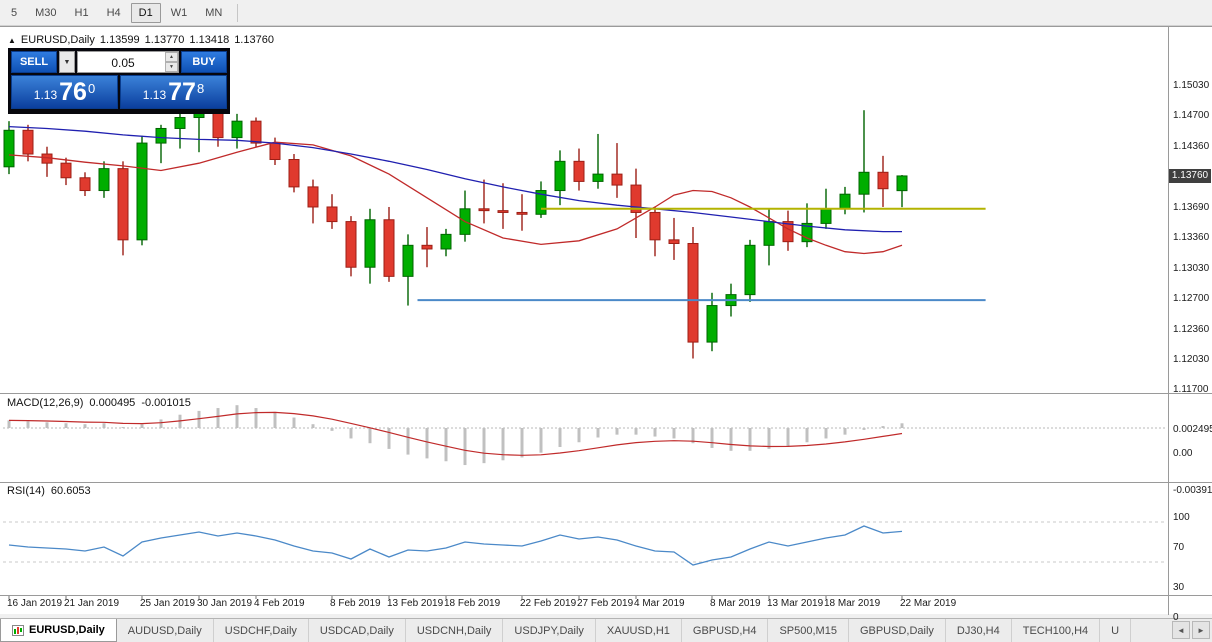  Describe the element at coordinates (123, 63) in the screenshot. I see `lot-size-input` at that location.